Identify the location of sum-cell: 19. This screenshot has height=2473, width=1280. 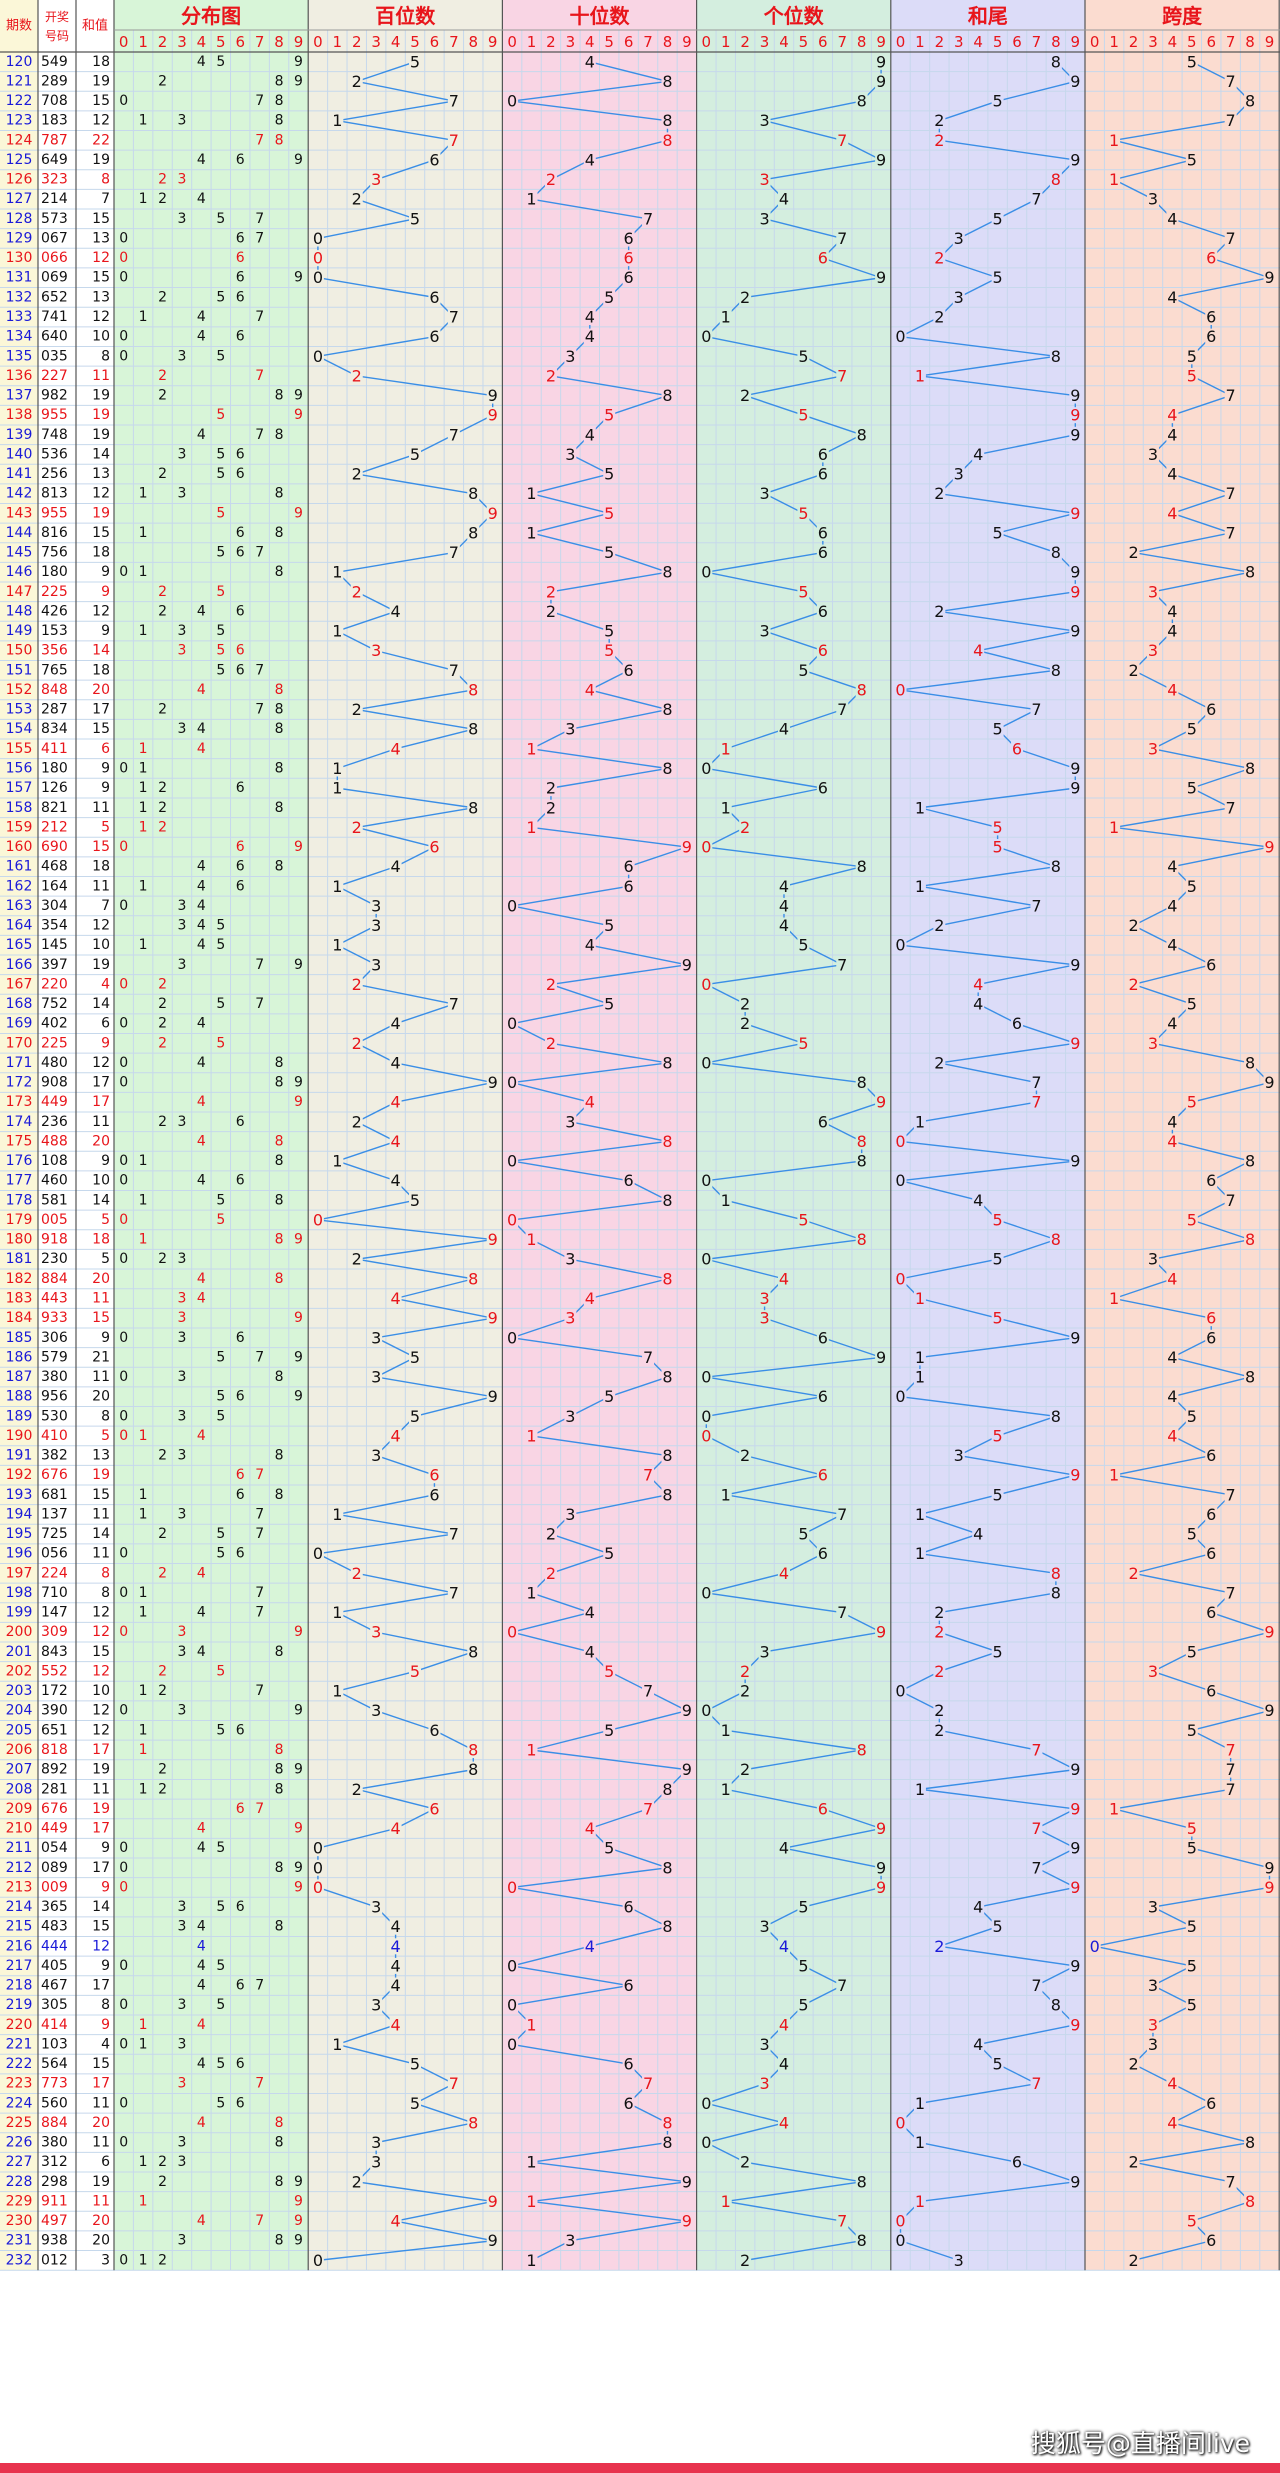
(101, 965).